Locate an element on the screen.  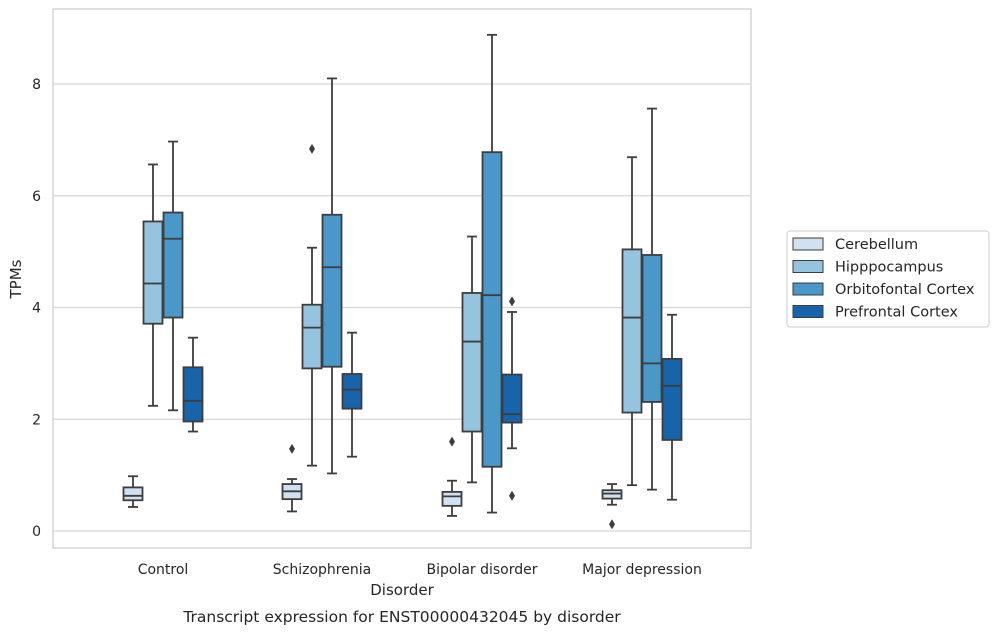
y-axis-label: TPMs is located at coordinates (16, 279).